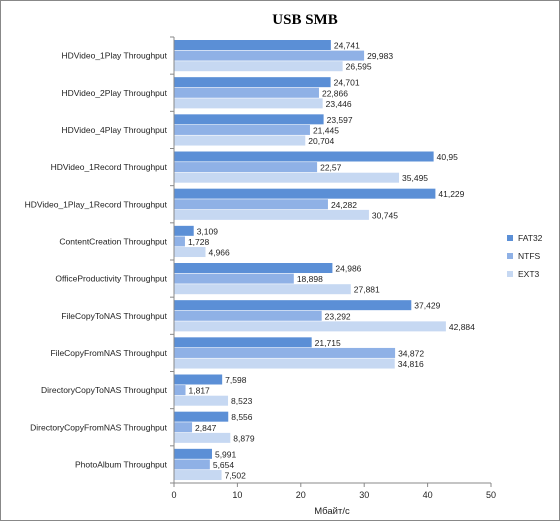 The image size is (560, 521). What do you see at coordinates (242, 401) in the screenshot?
I see `data-label: 8,523` at bounding box center [242, 401].